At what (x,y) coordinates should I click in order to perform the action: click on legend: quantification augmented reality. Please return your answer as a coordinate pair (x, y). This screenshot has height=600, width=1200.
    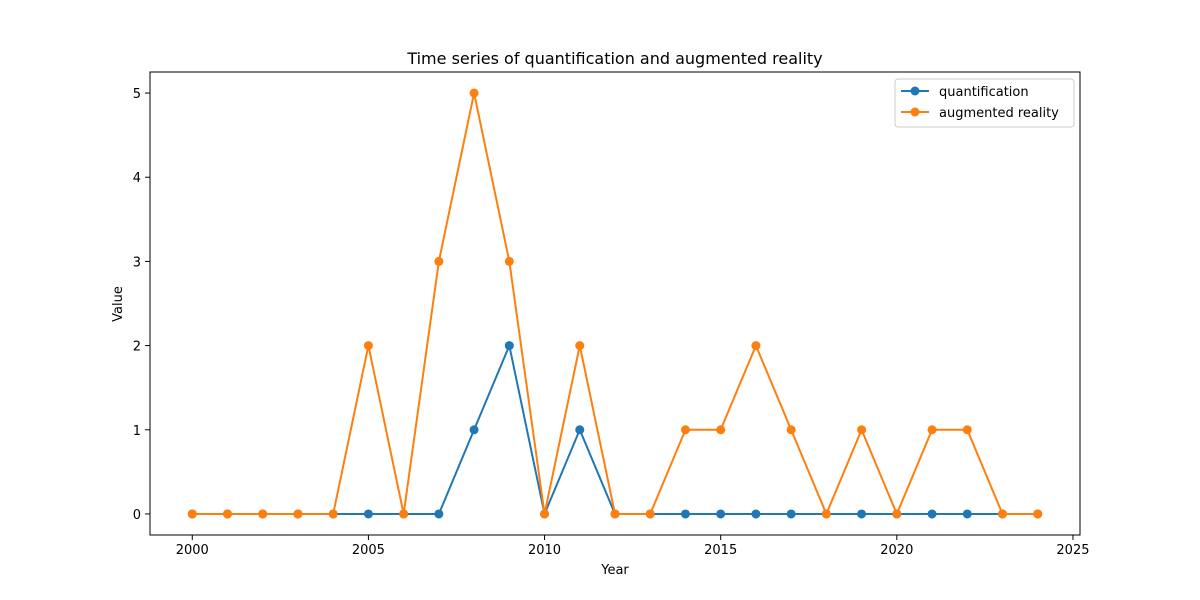
    Looking at the image, I should click on (984, 103).